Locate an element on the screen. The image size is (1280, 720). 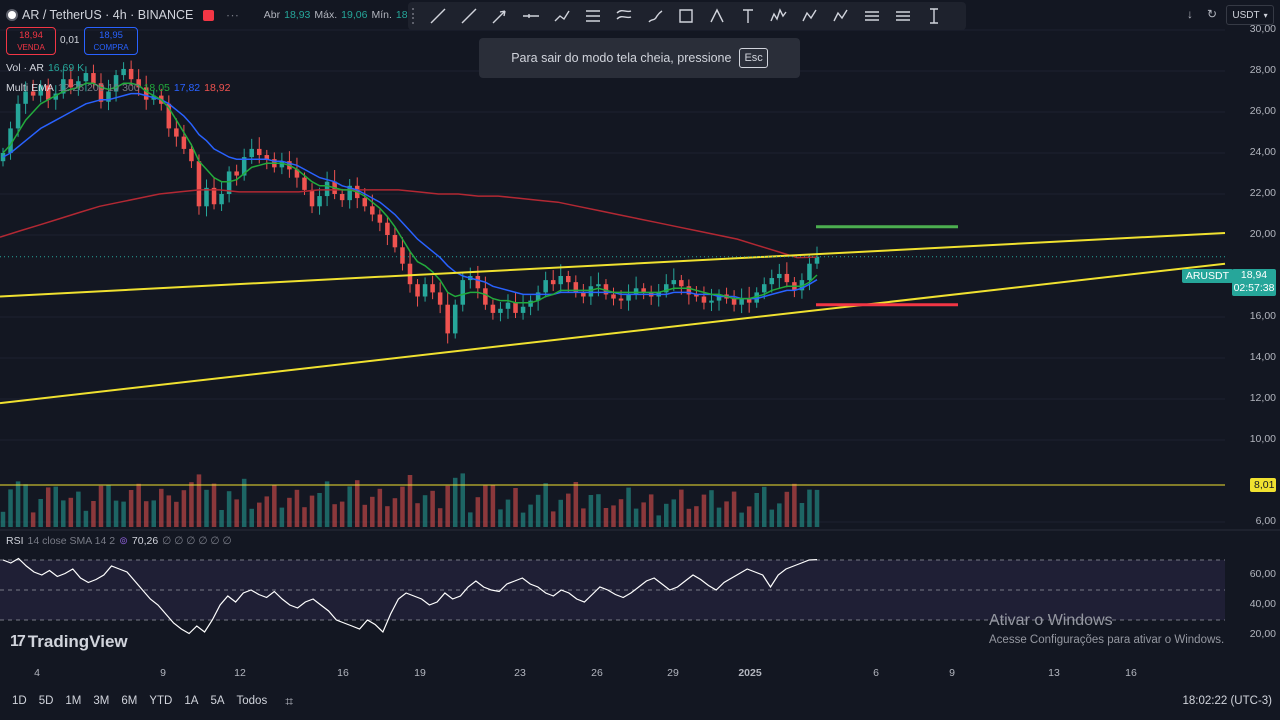
timeframe-3m: 3M is located at coordinates (101, 701).